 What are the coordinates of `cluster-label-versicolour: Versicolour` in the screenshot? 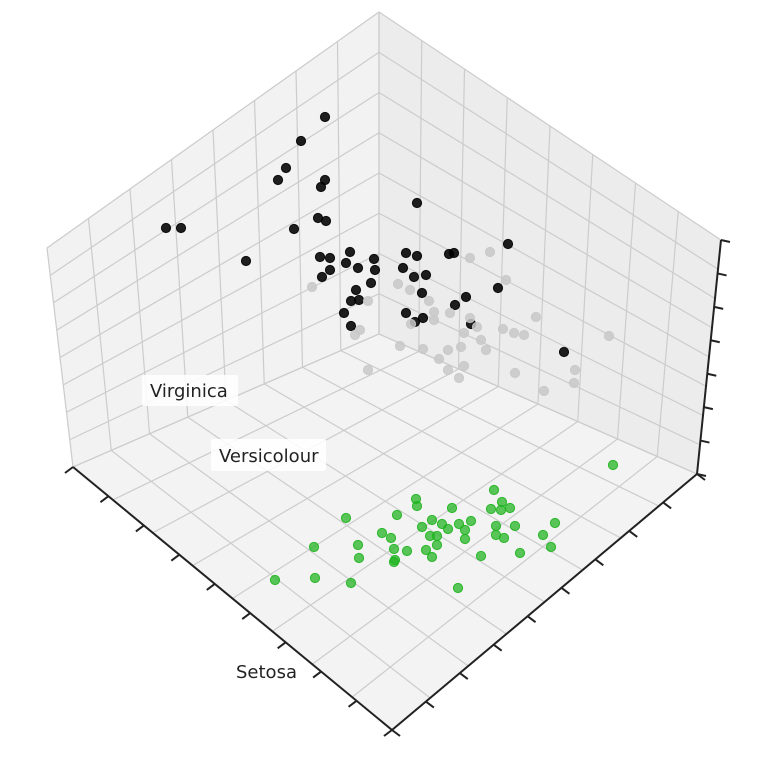 It's located at (269, 456).